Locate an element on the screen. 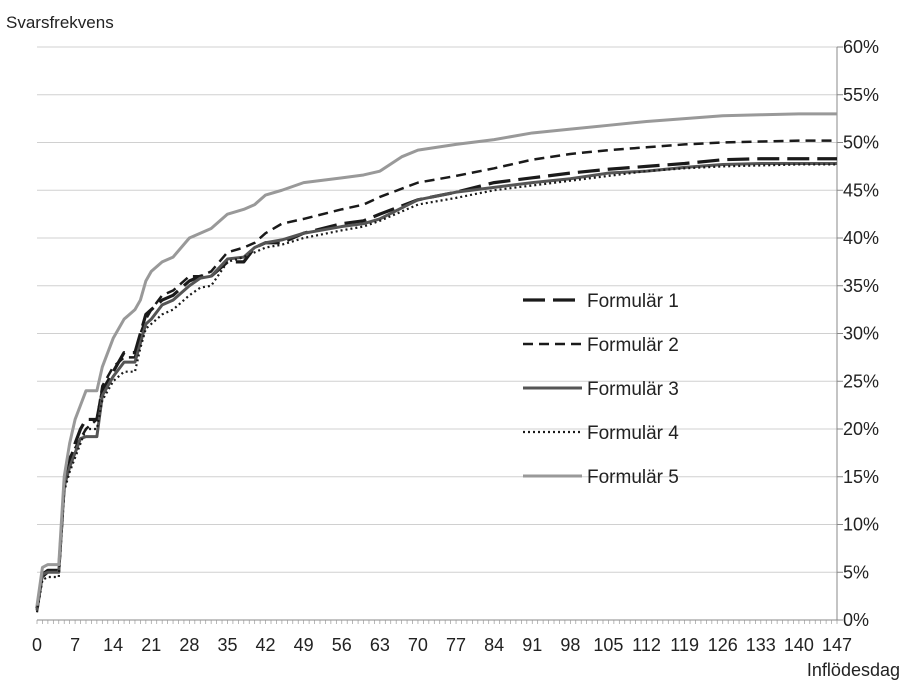 The width and height of the screenshot is (902, 681). x-tick-label: 84 is located at coordinates (494, 645).